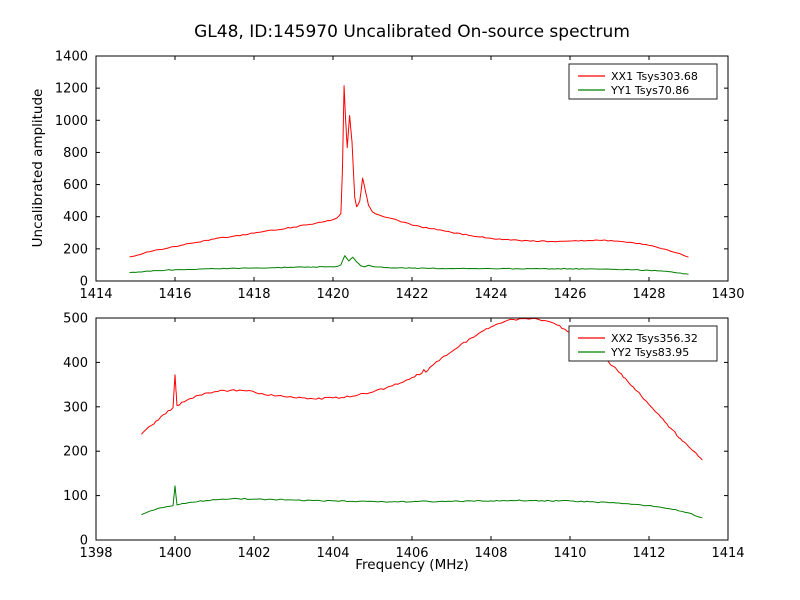 The height and width of the screenshot is (600, 800). Describe the element at coordinates (253, 294) in the screenshot. I see `x-tick-label: 1418` at that location.